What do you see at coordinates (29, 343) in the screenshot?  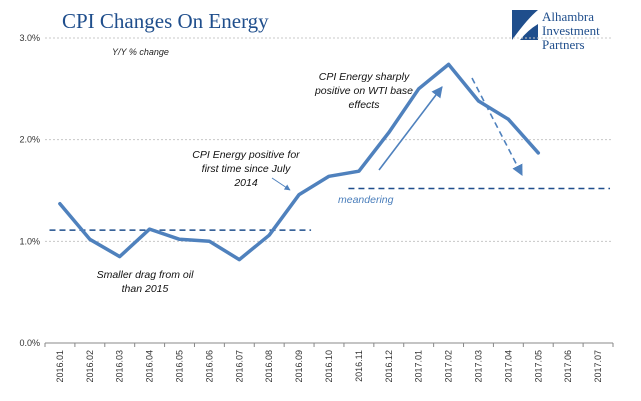 I see `y-tick-label: 0.0%` at bounding box center [29, 343].